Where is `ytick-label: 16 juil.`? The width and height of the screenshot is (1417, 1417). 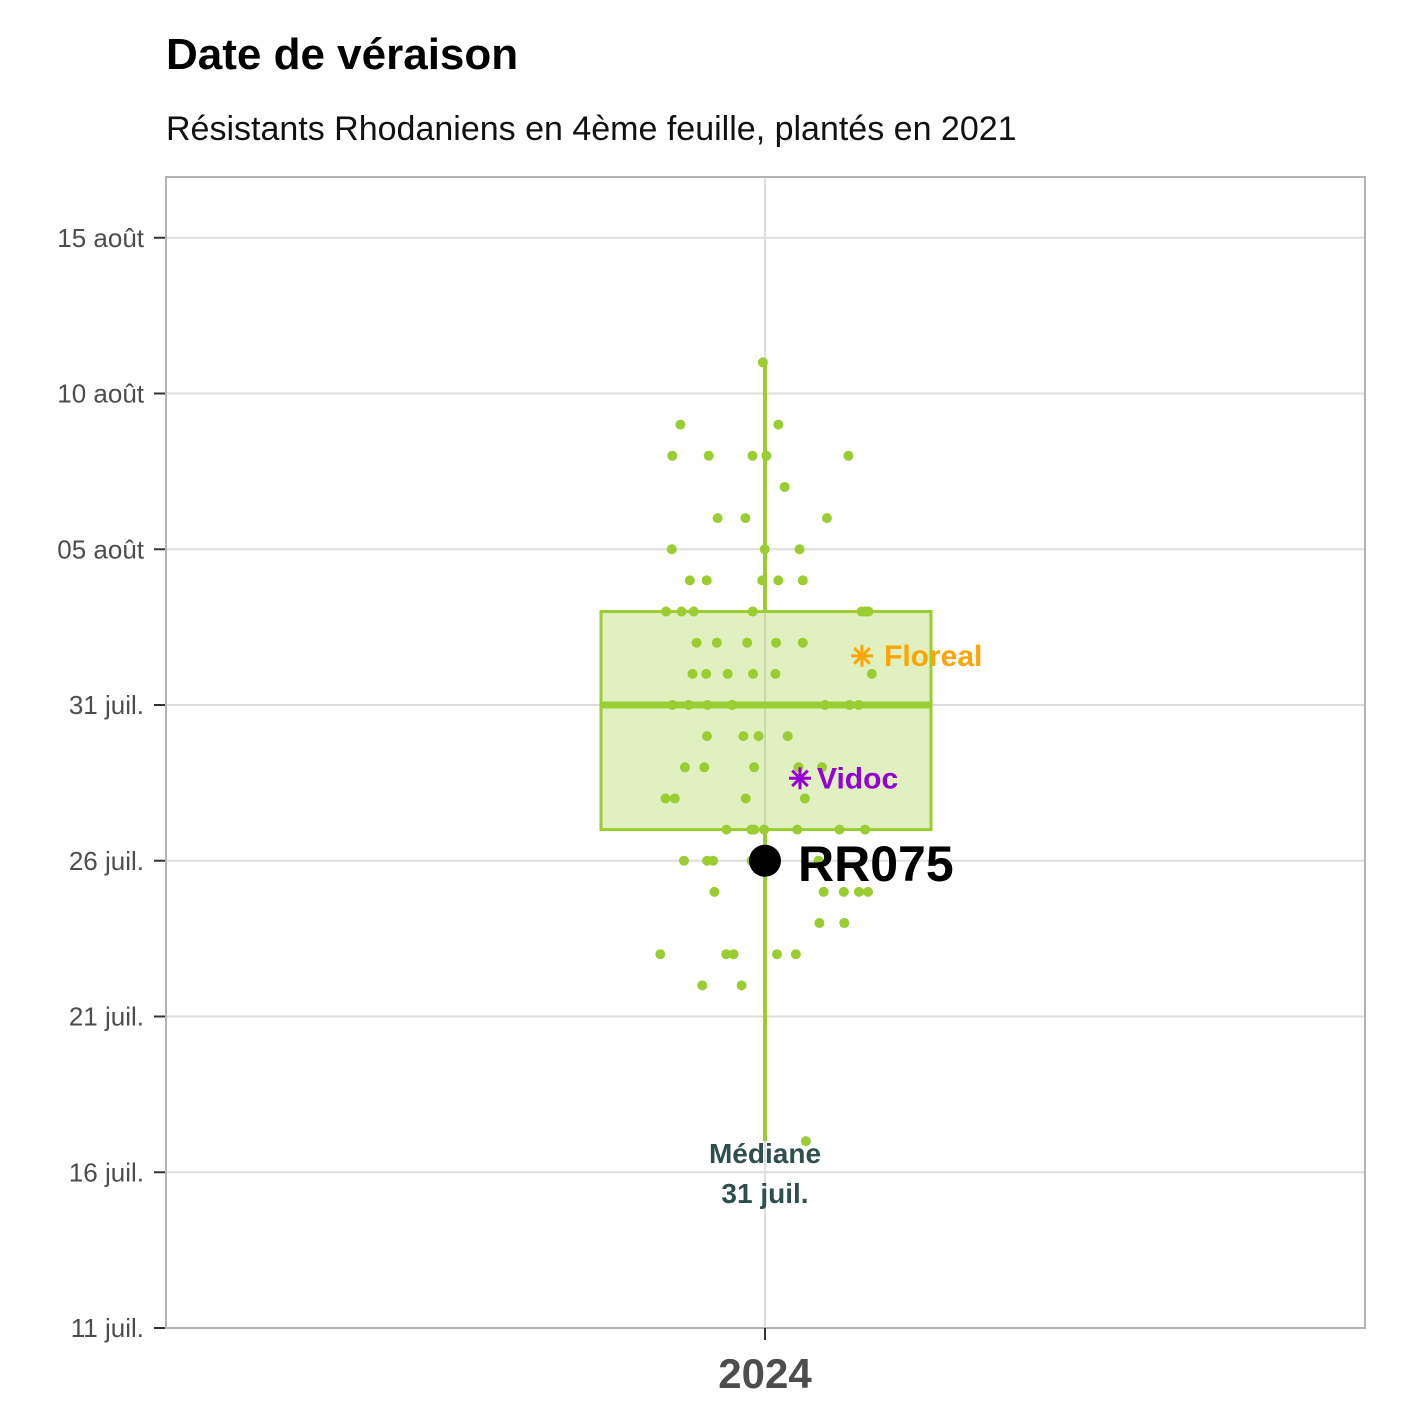
ytick-label: 16 juil. is located at coordinates (106, 1172).